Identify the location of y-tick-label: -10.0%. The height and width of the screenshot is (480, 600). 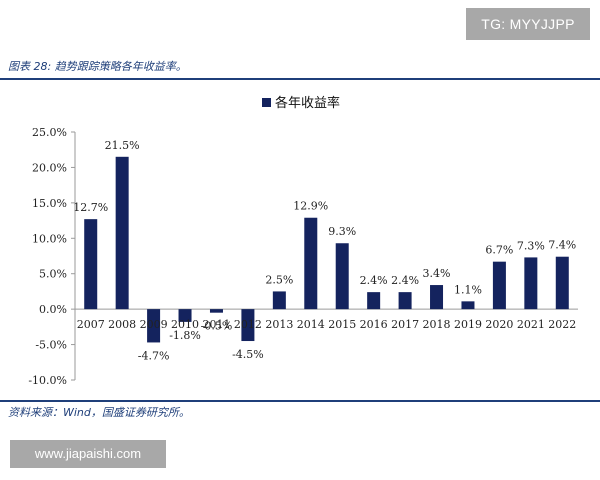
(47, 380).